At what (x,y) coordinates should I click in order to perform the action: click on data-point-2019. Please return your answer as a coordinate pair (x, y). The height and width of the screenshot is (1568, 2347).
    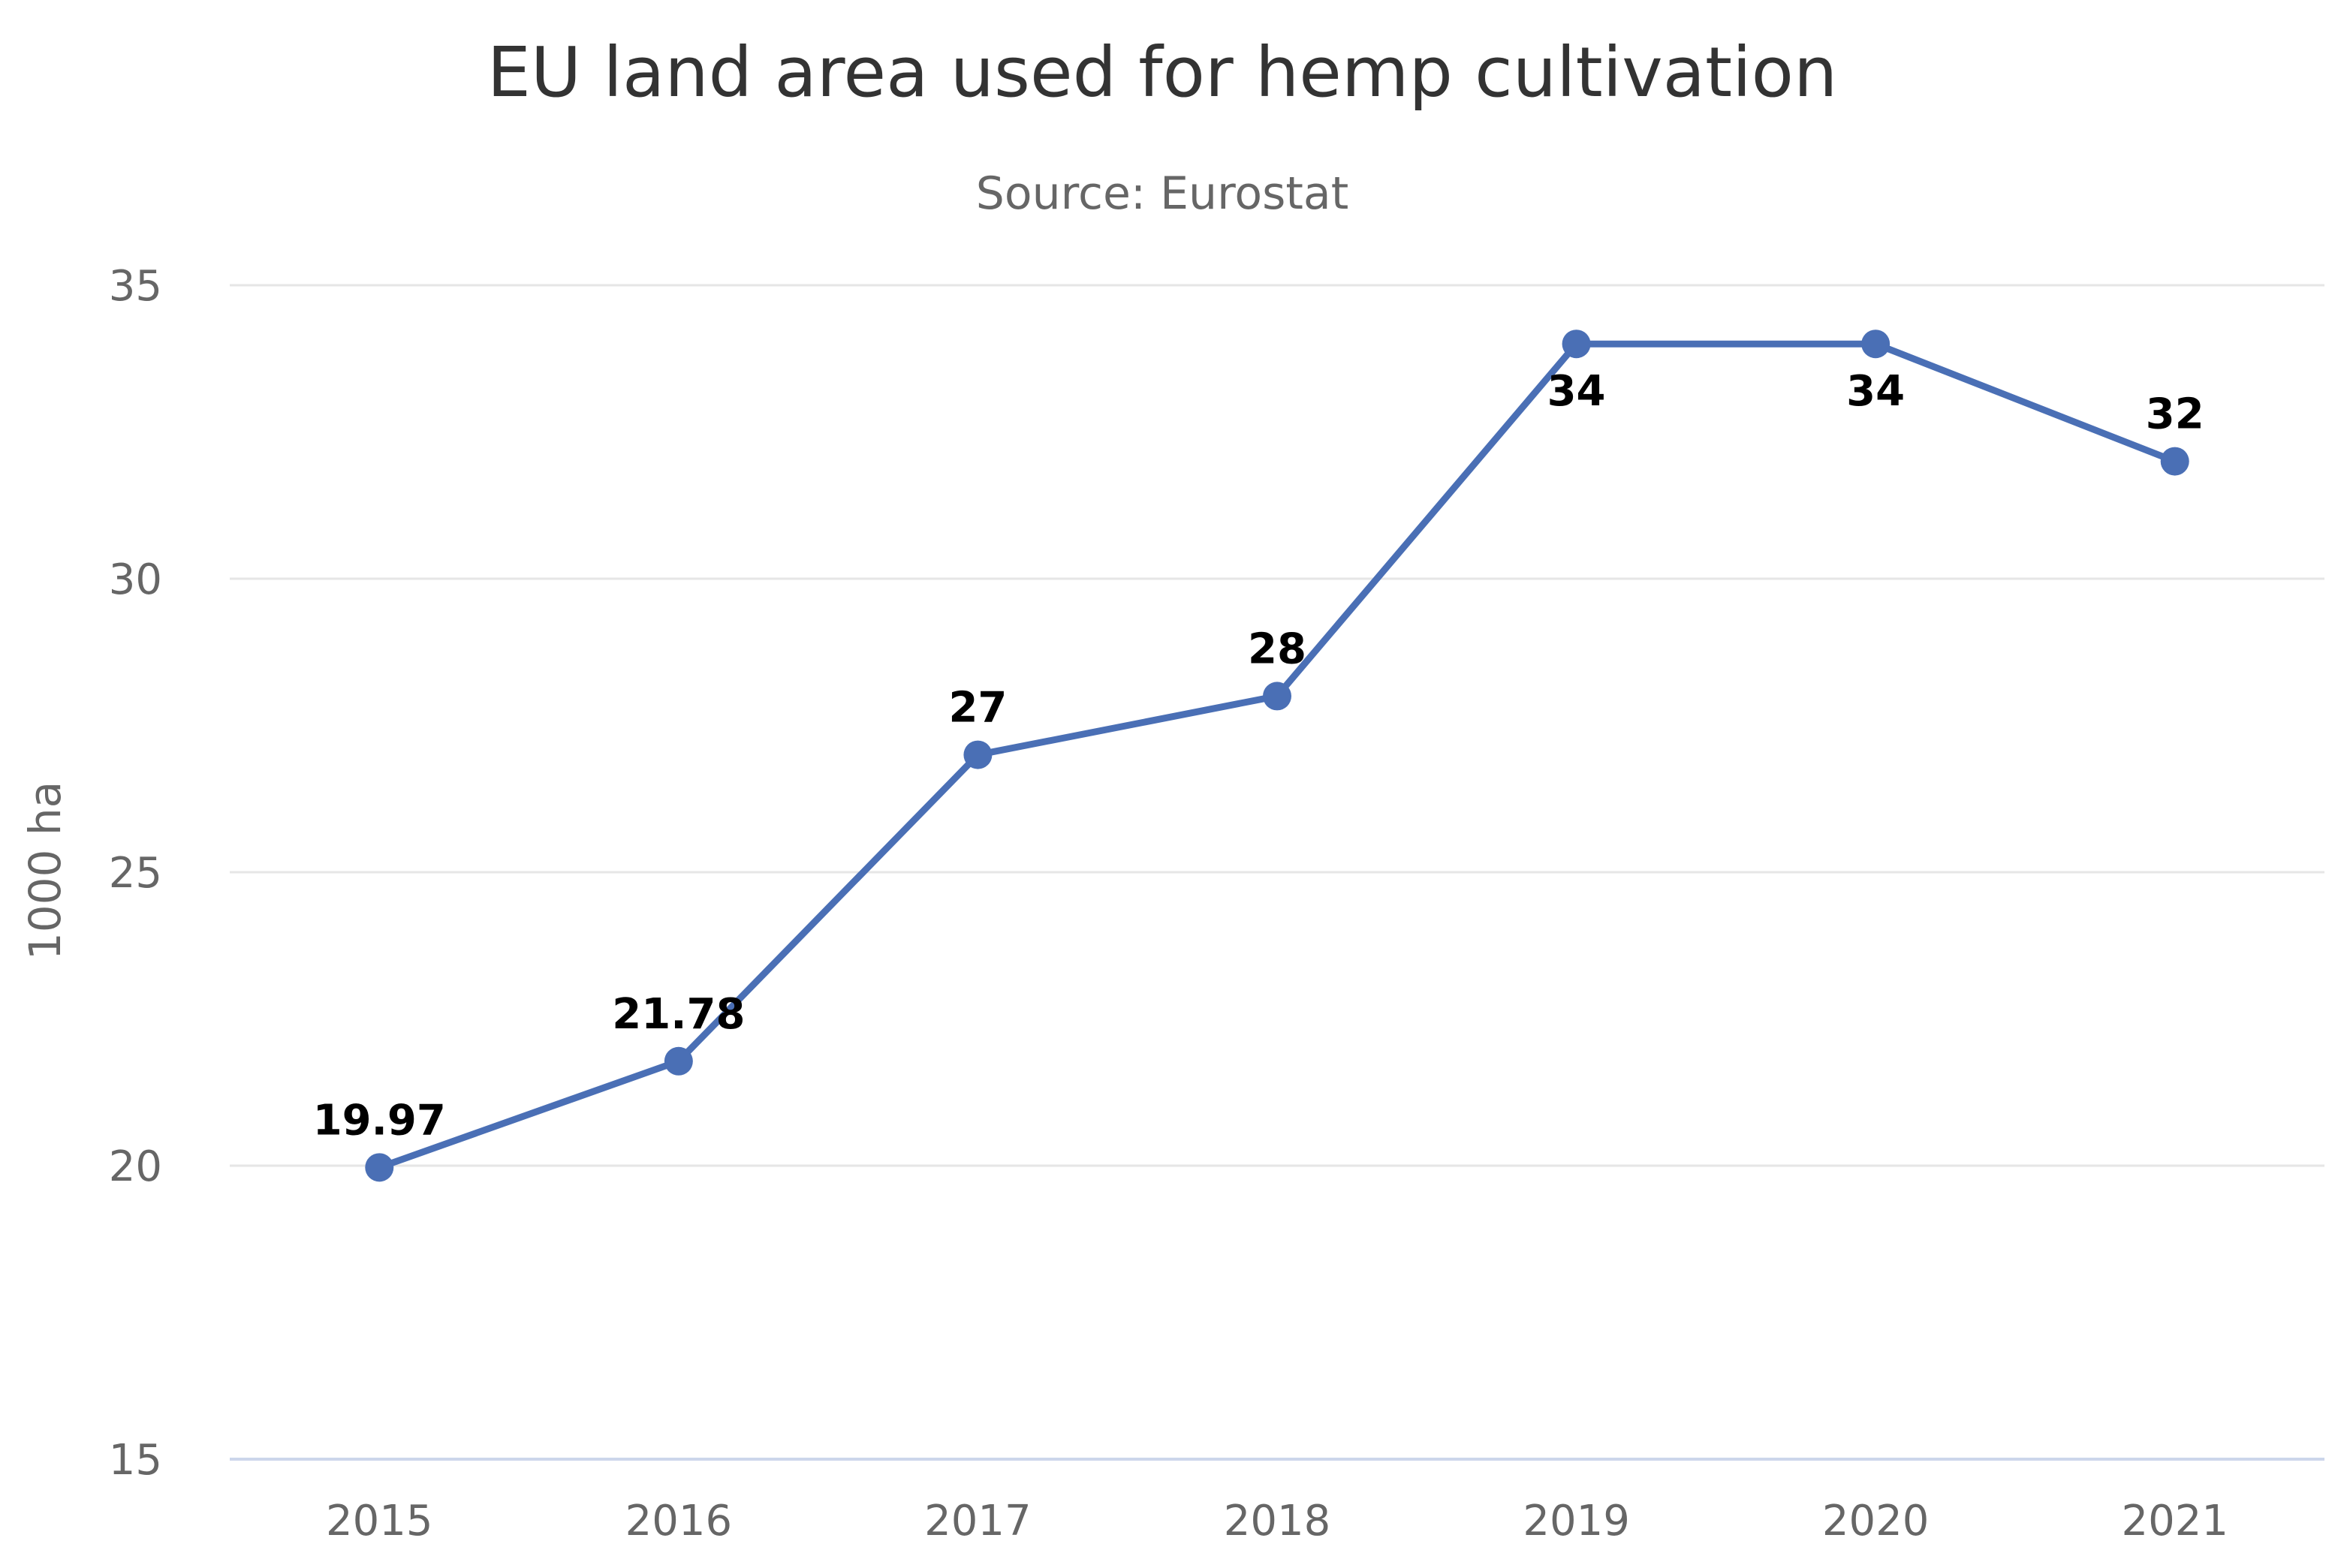
    Looking at the image, I should click on (1577, 344).